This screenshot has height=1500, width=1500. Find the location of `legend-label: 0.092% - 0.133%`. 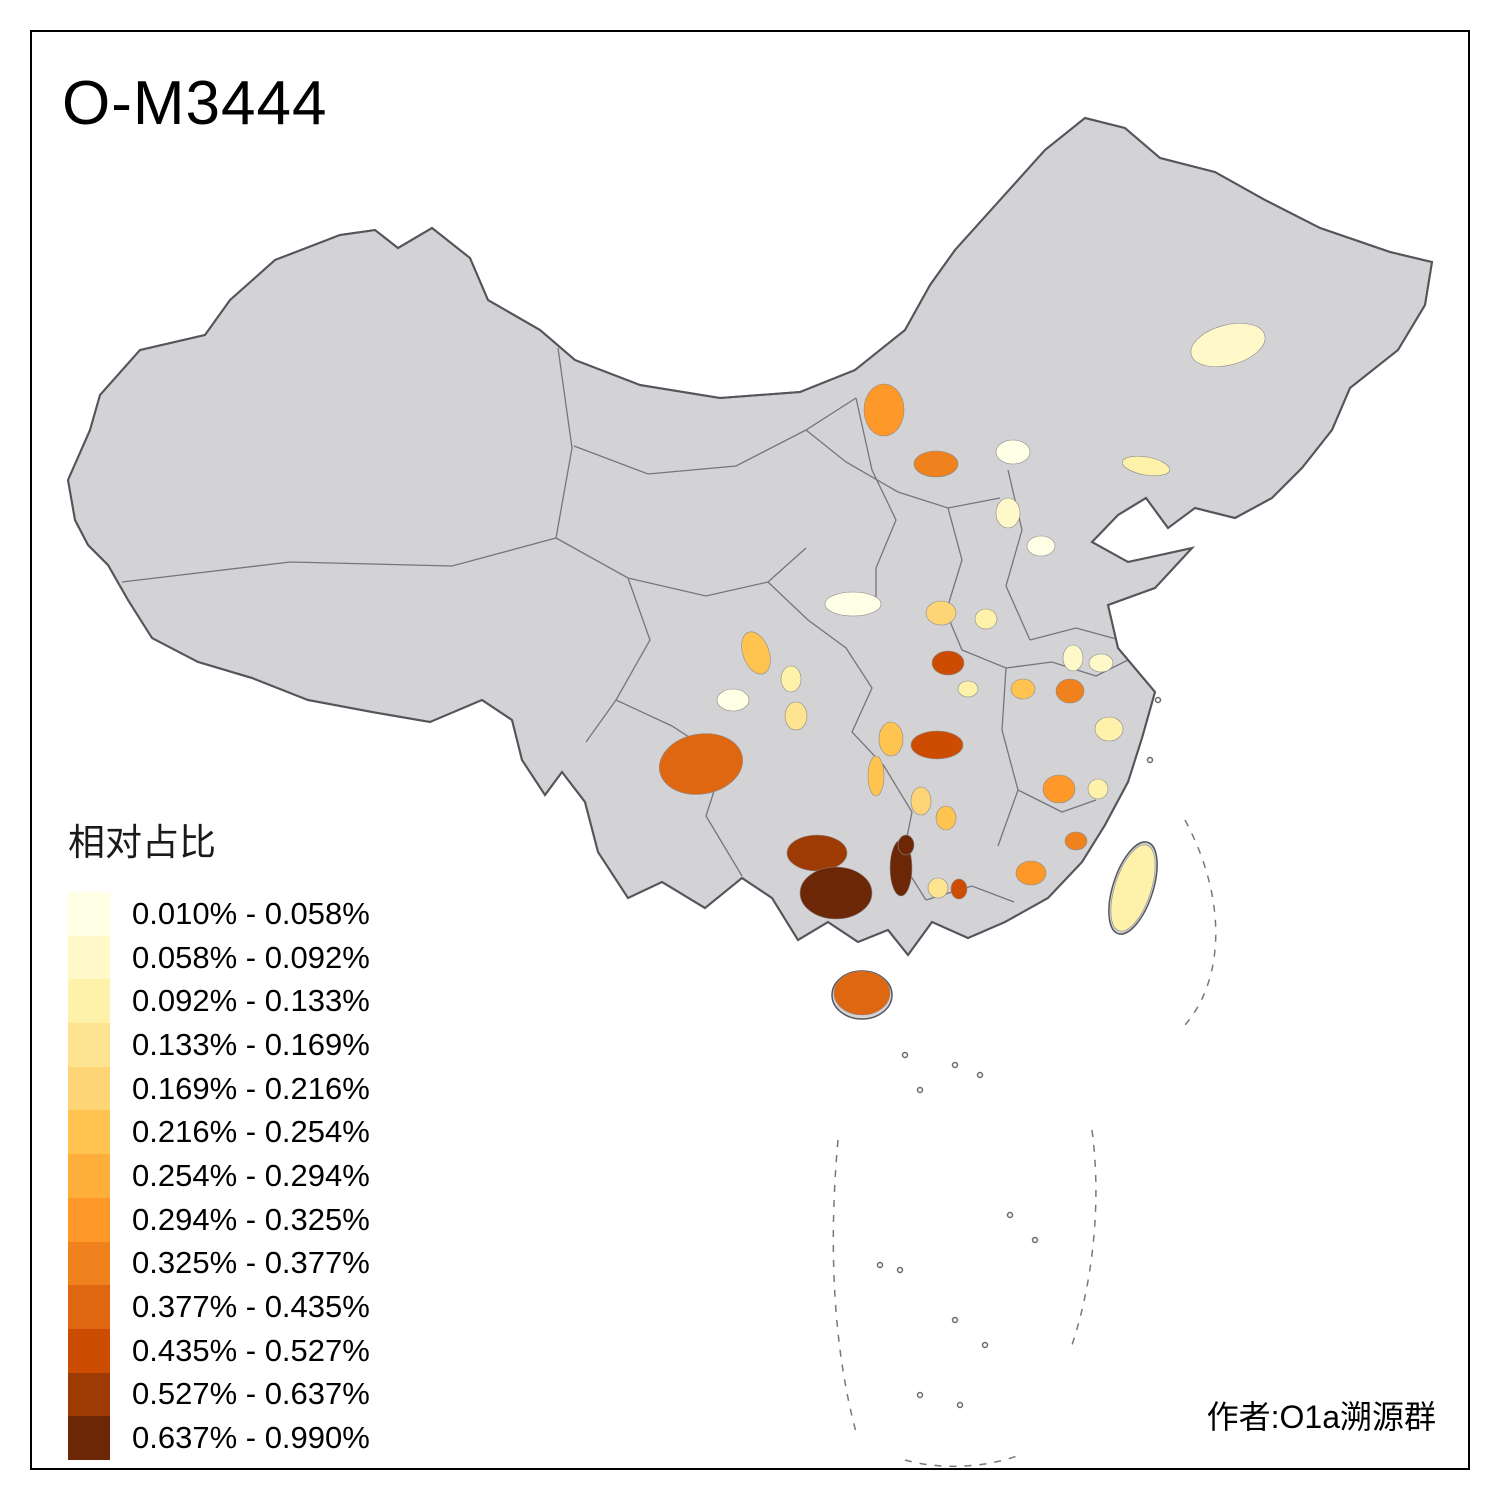

legend-label: 0.092% - 0.133% is located at coordinates (251, 1001).